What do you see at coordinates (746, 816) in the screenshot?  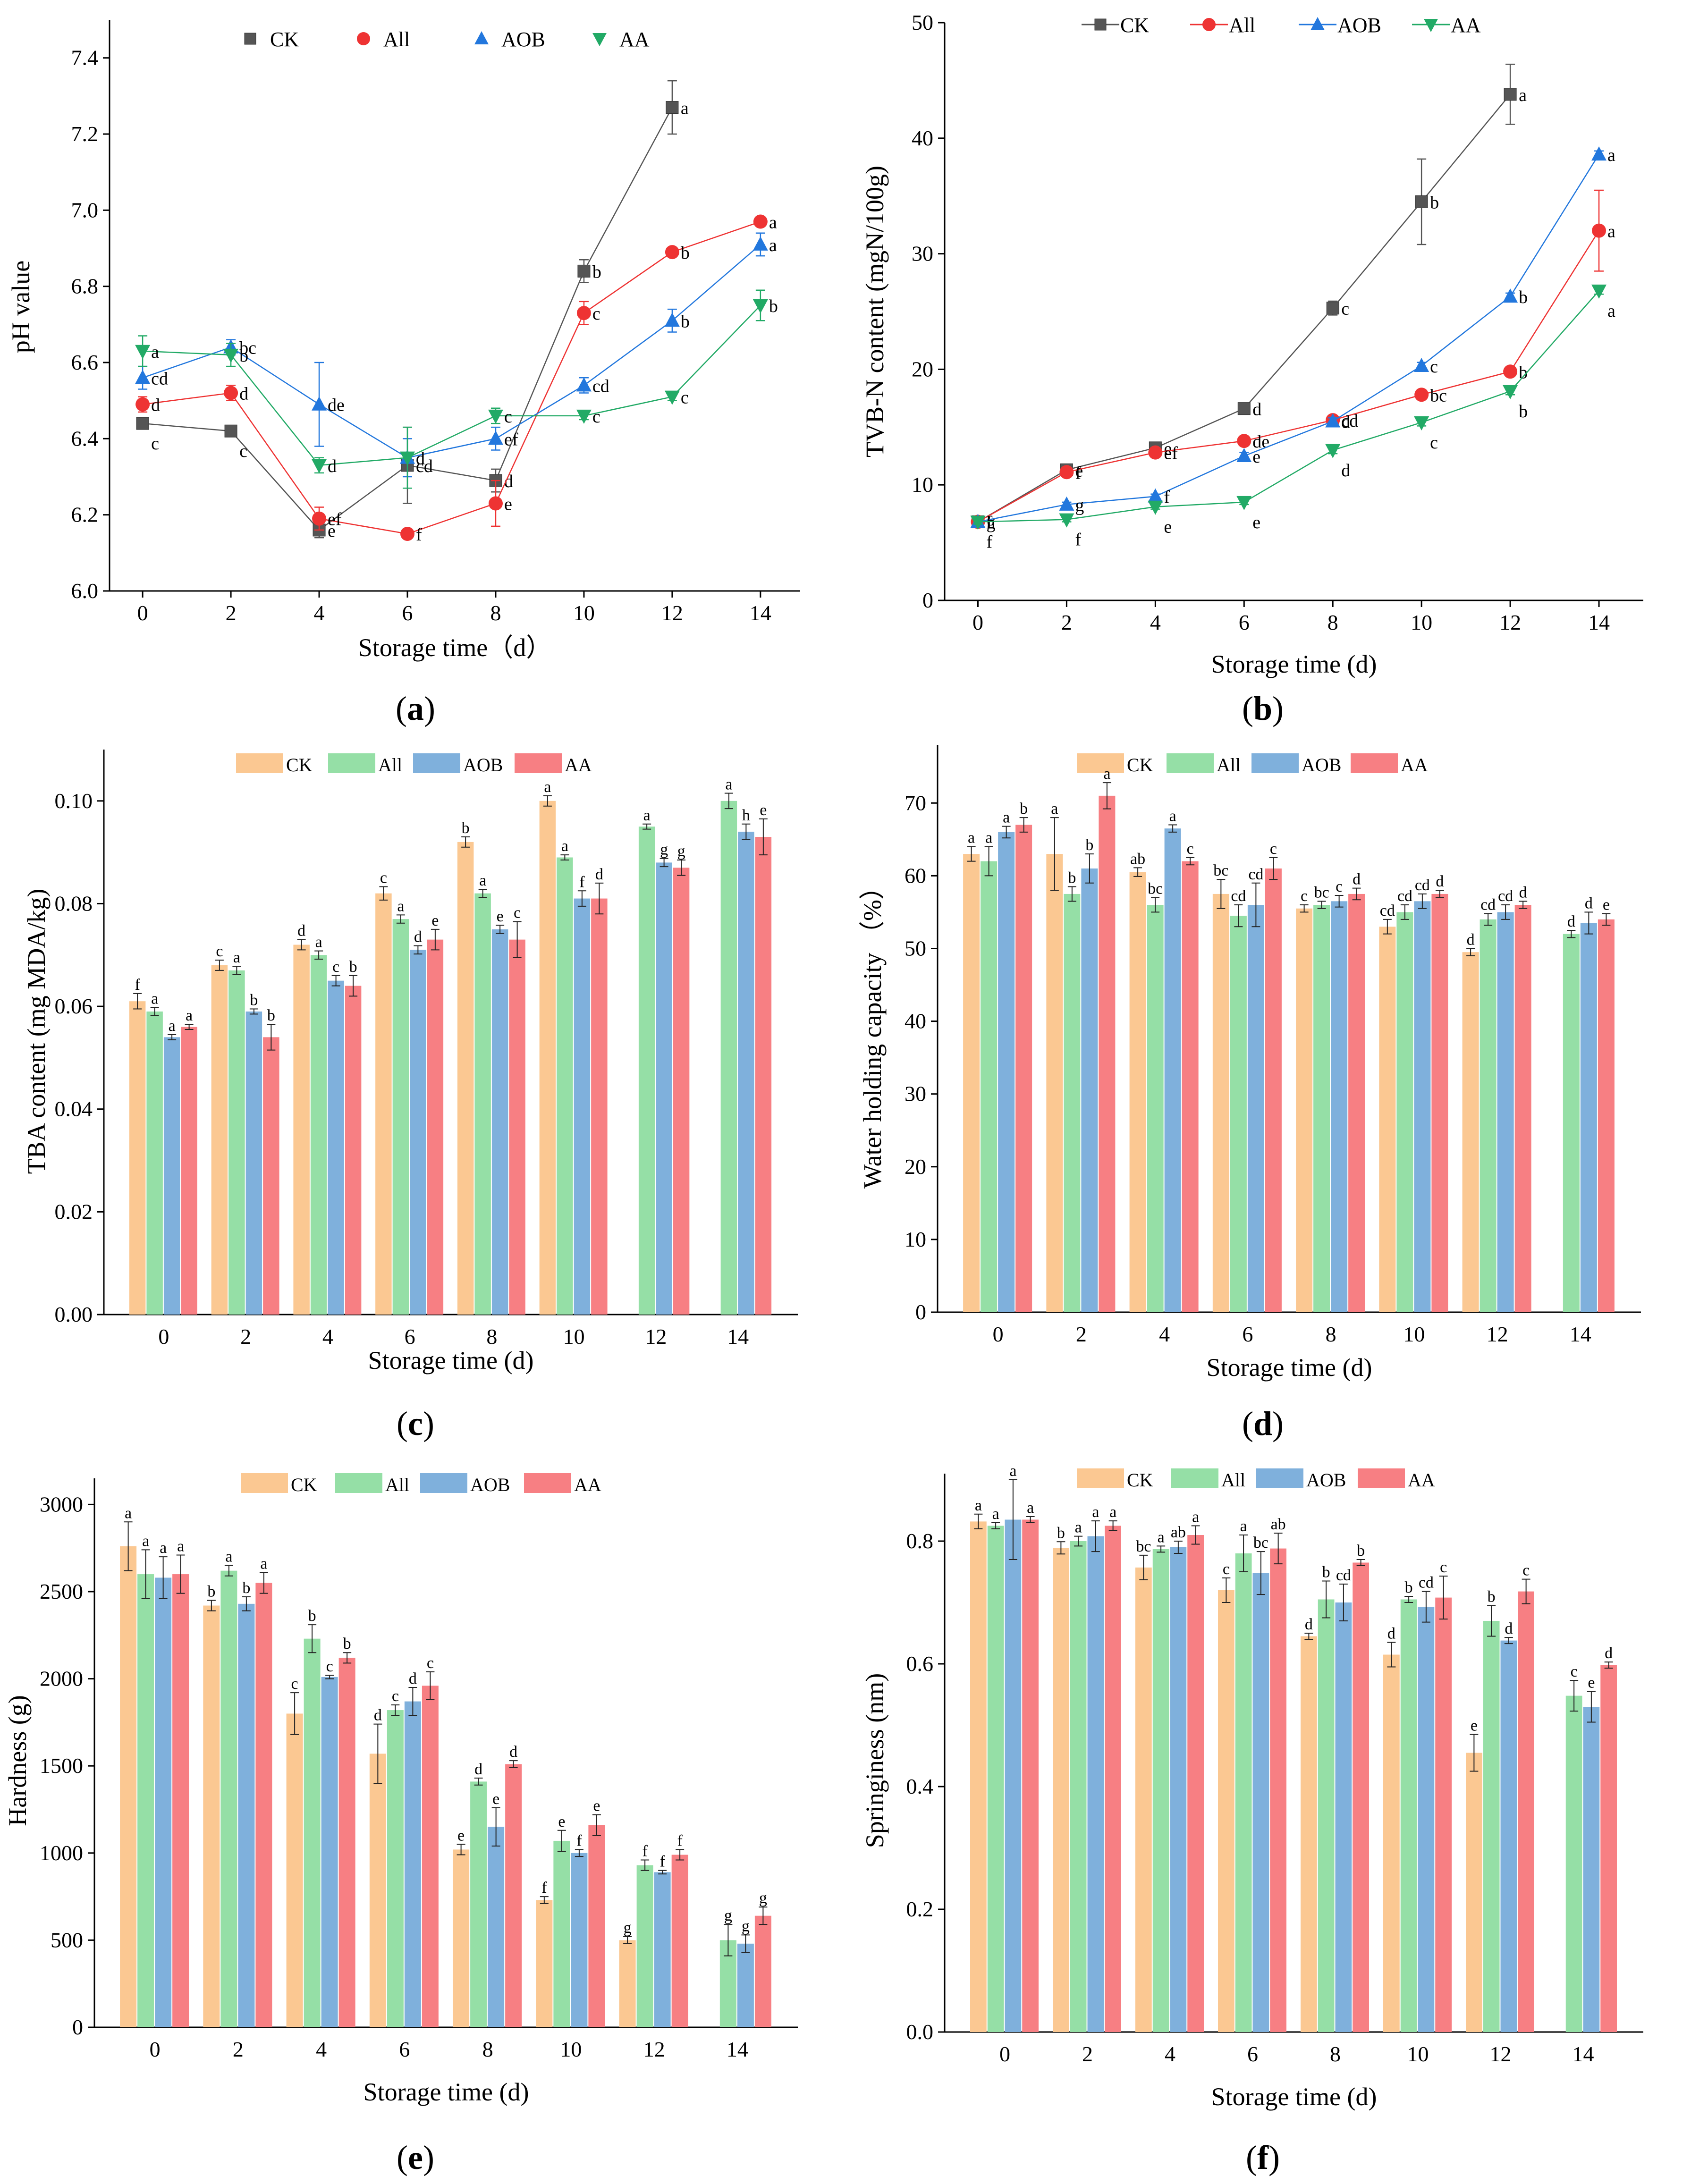 I see `significance-letter: h` at bounding box center [746, 816].